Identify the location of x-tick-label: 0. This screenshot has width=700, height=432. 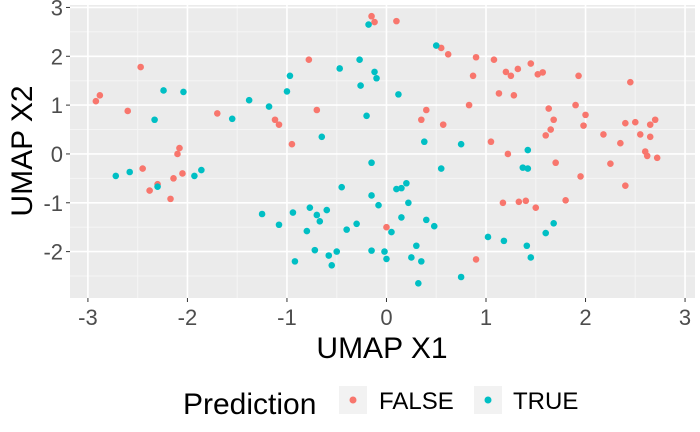
(386, 317).